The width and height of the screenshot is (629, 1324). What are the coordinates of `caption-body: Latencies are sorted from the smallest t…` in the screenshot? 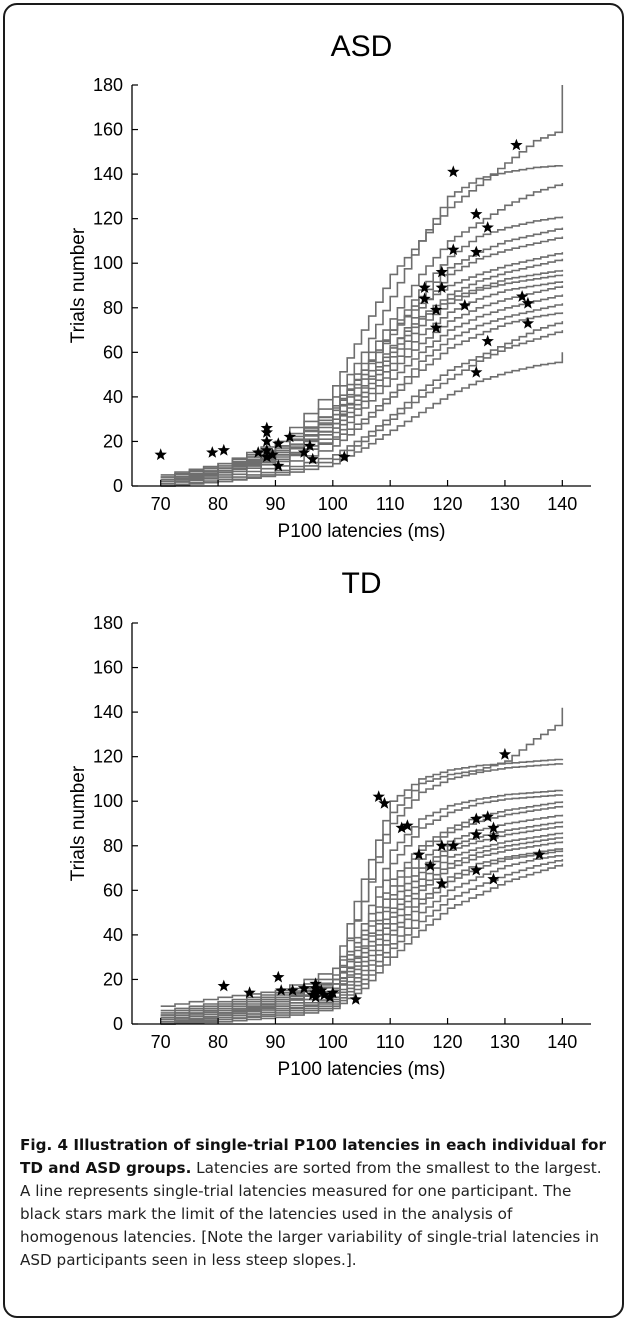 It's located at (311, 1214).